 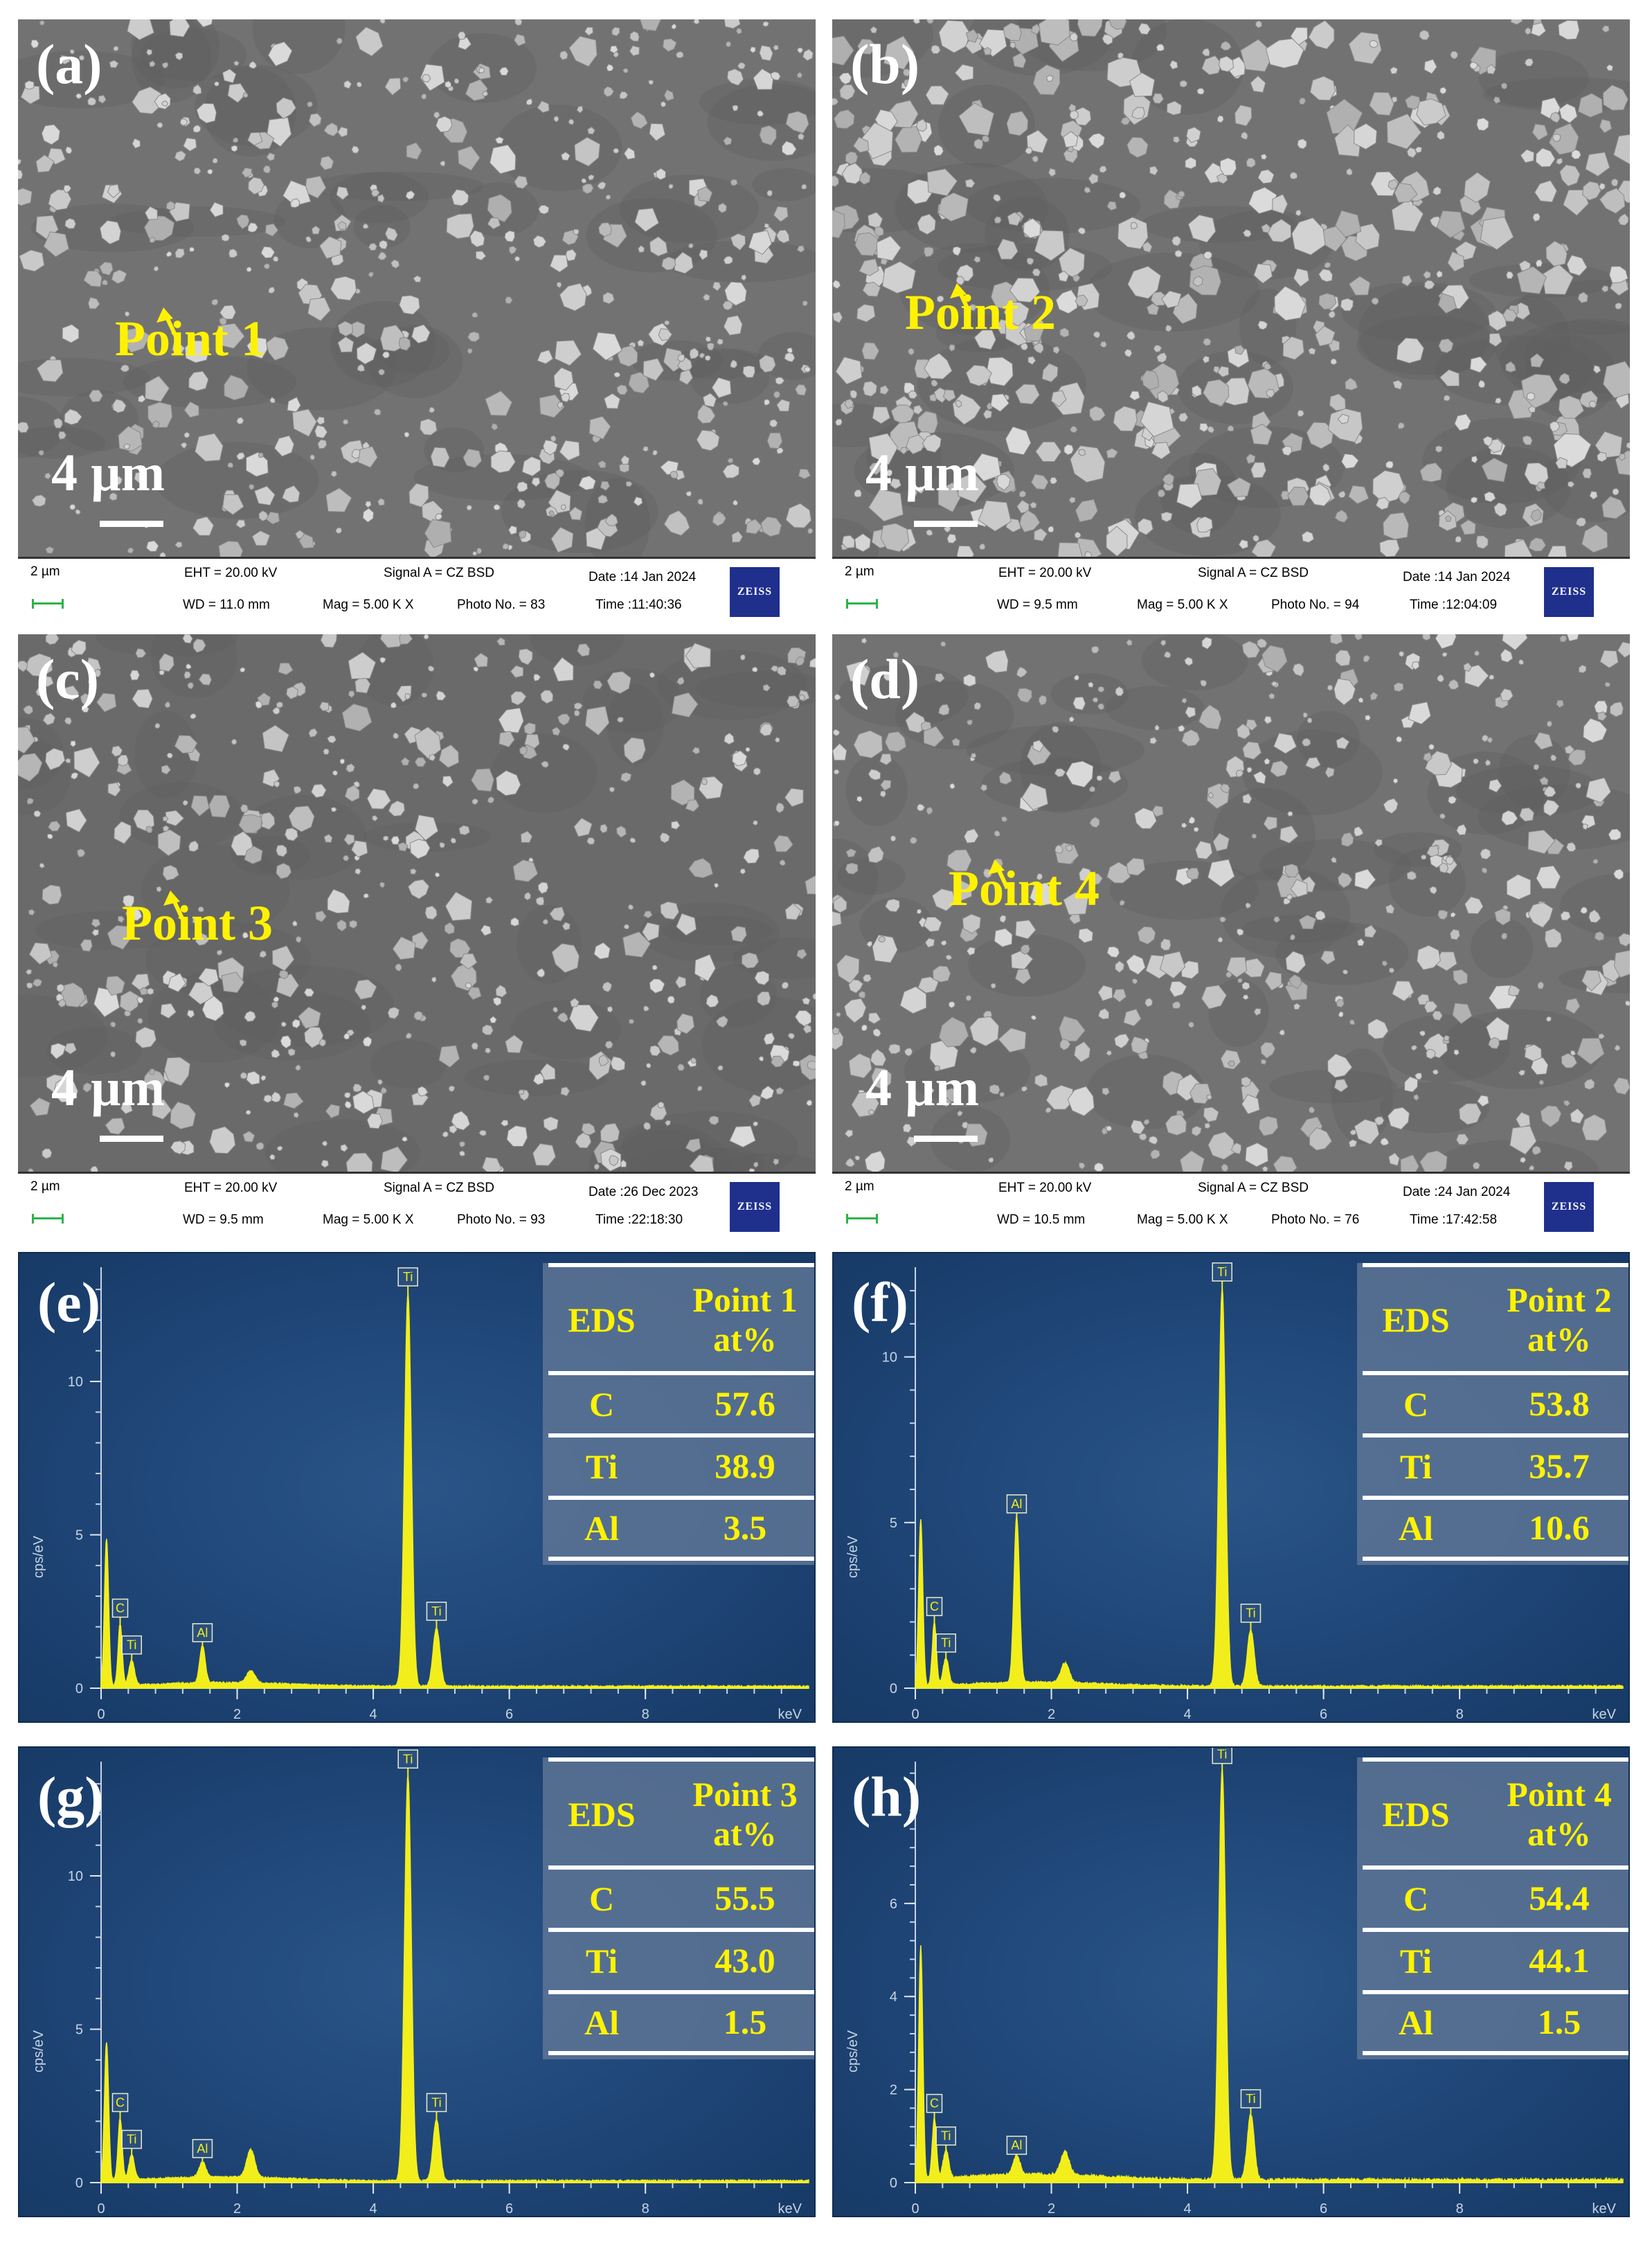 I want to click on info-wd: WD = 11.0 mm, so click(x=227, y=605).